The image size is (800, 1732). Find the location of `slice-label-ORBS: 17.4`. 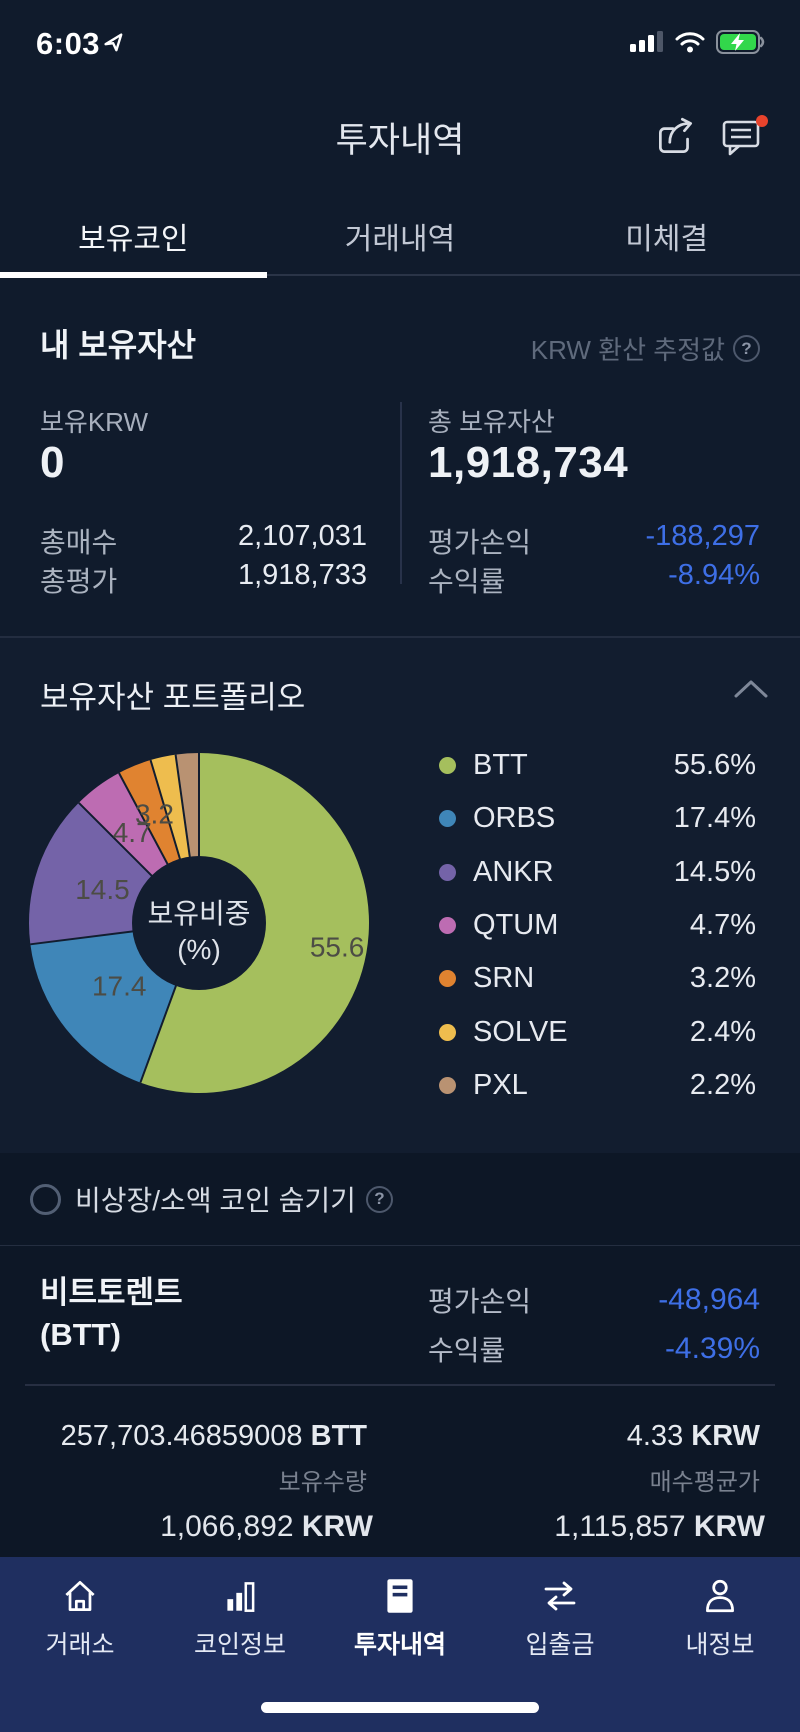

slice-label-ORBS: 17.4 is located at coordinates (119, 986).